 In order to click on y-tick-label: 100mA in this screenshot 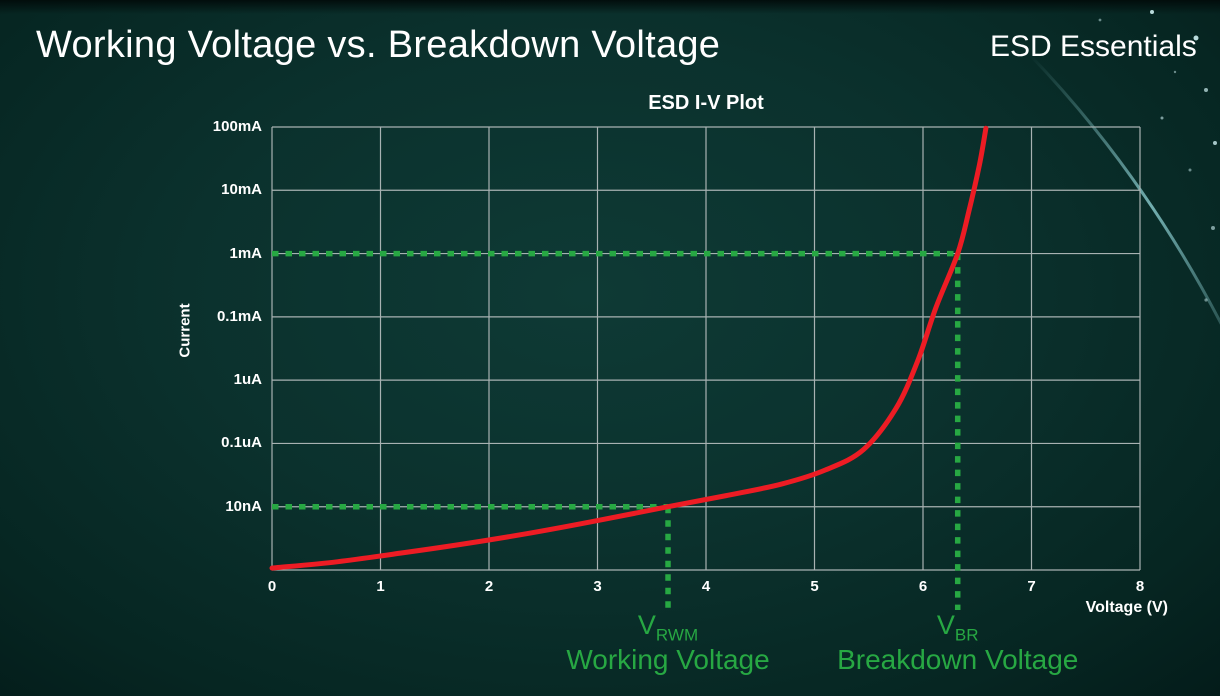, I will do `click(237, 126)`.